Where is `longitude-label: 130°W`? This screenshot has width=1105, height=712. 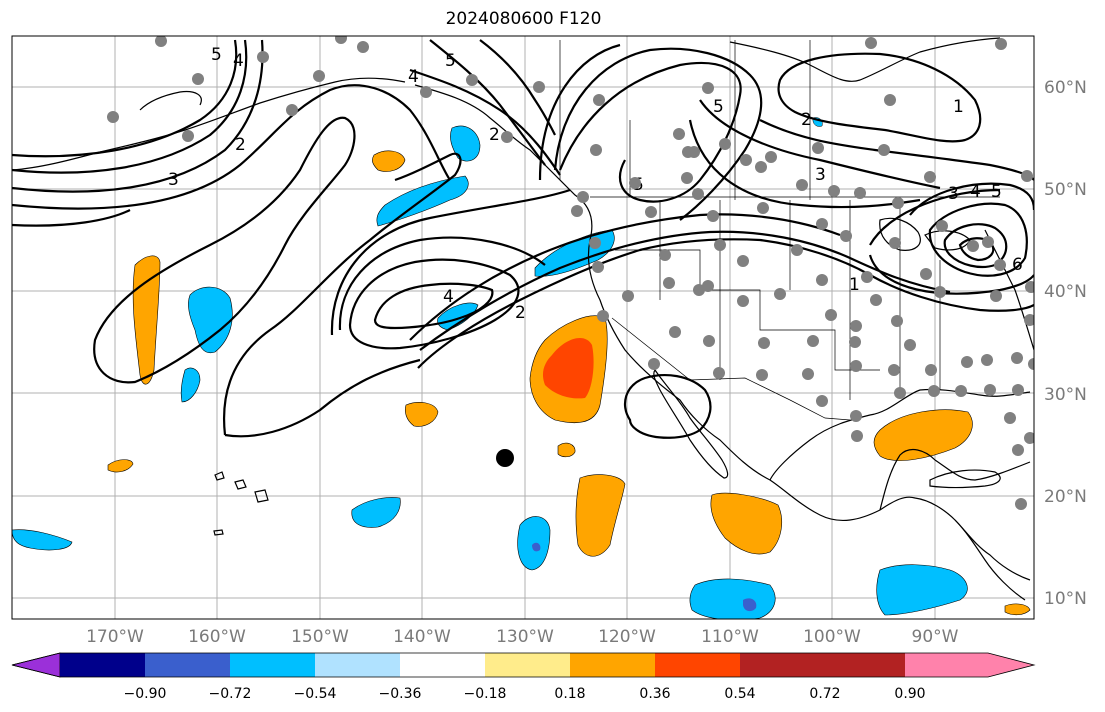 longitude-label: 130°W is located at coordinates (525, 637).